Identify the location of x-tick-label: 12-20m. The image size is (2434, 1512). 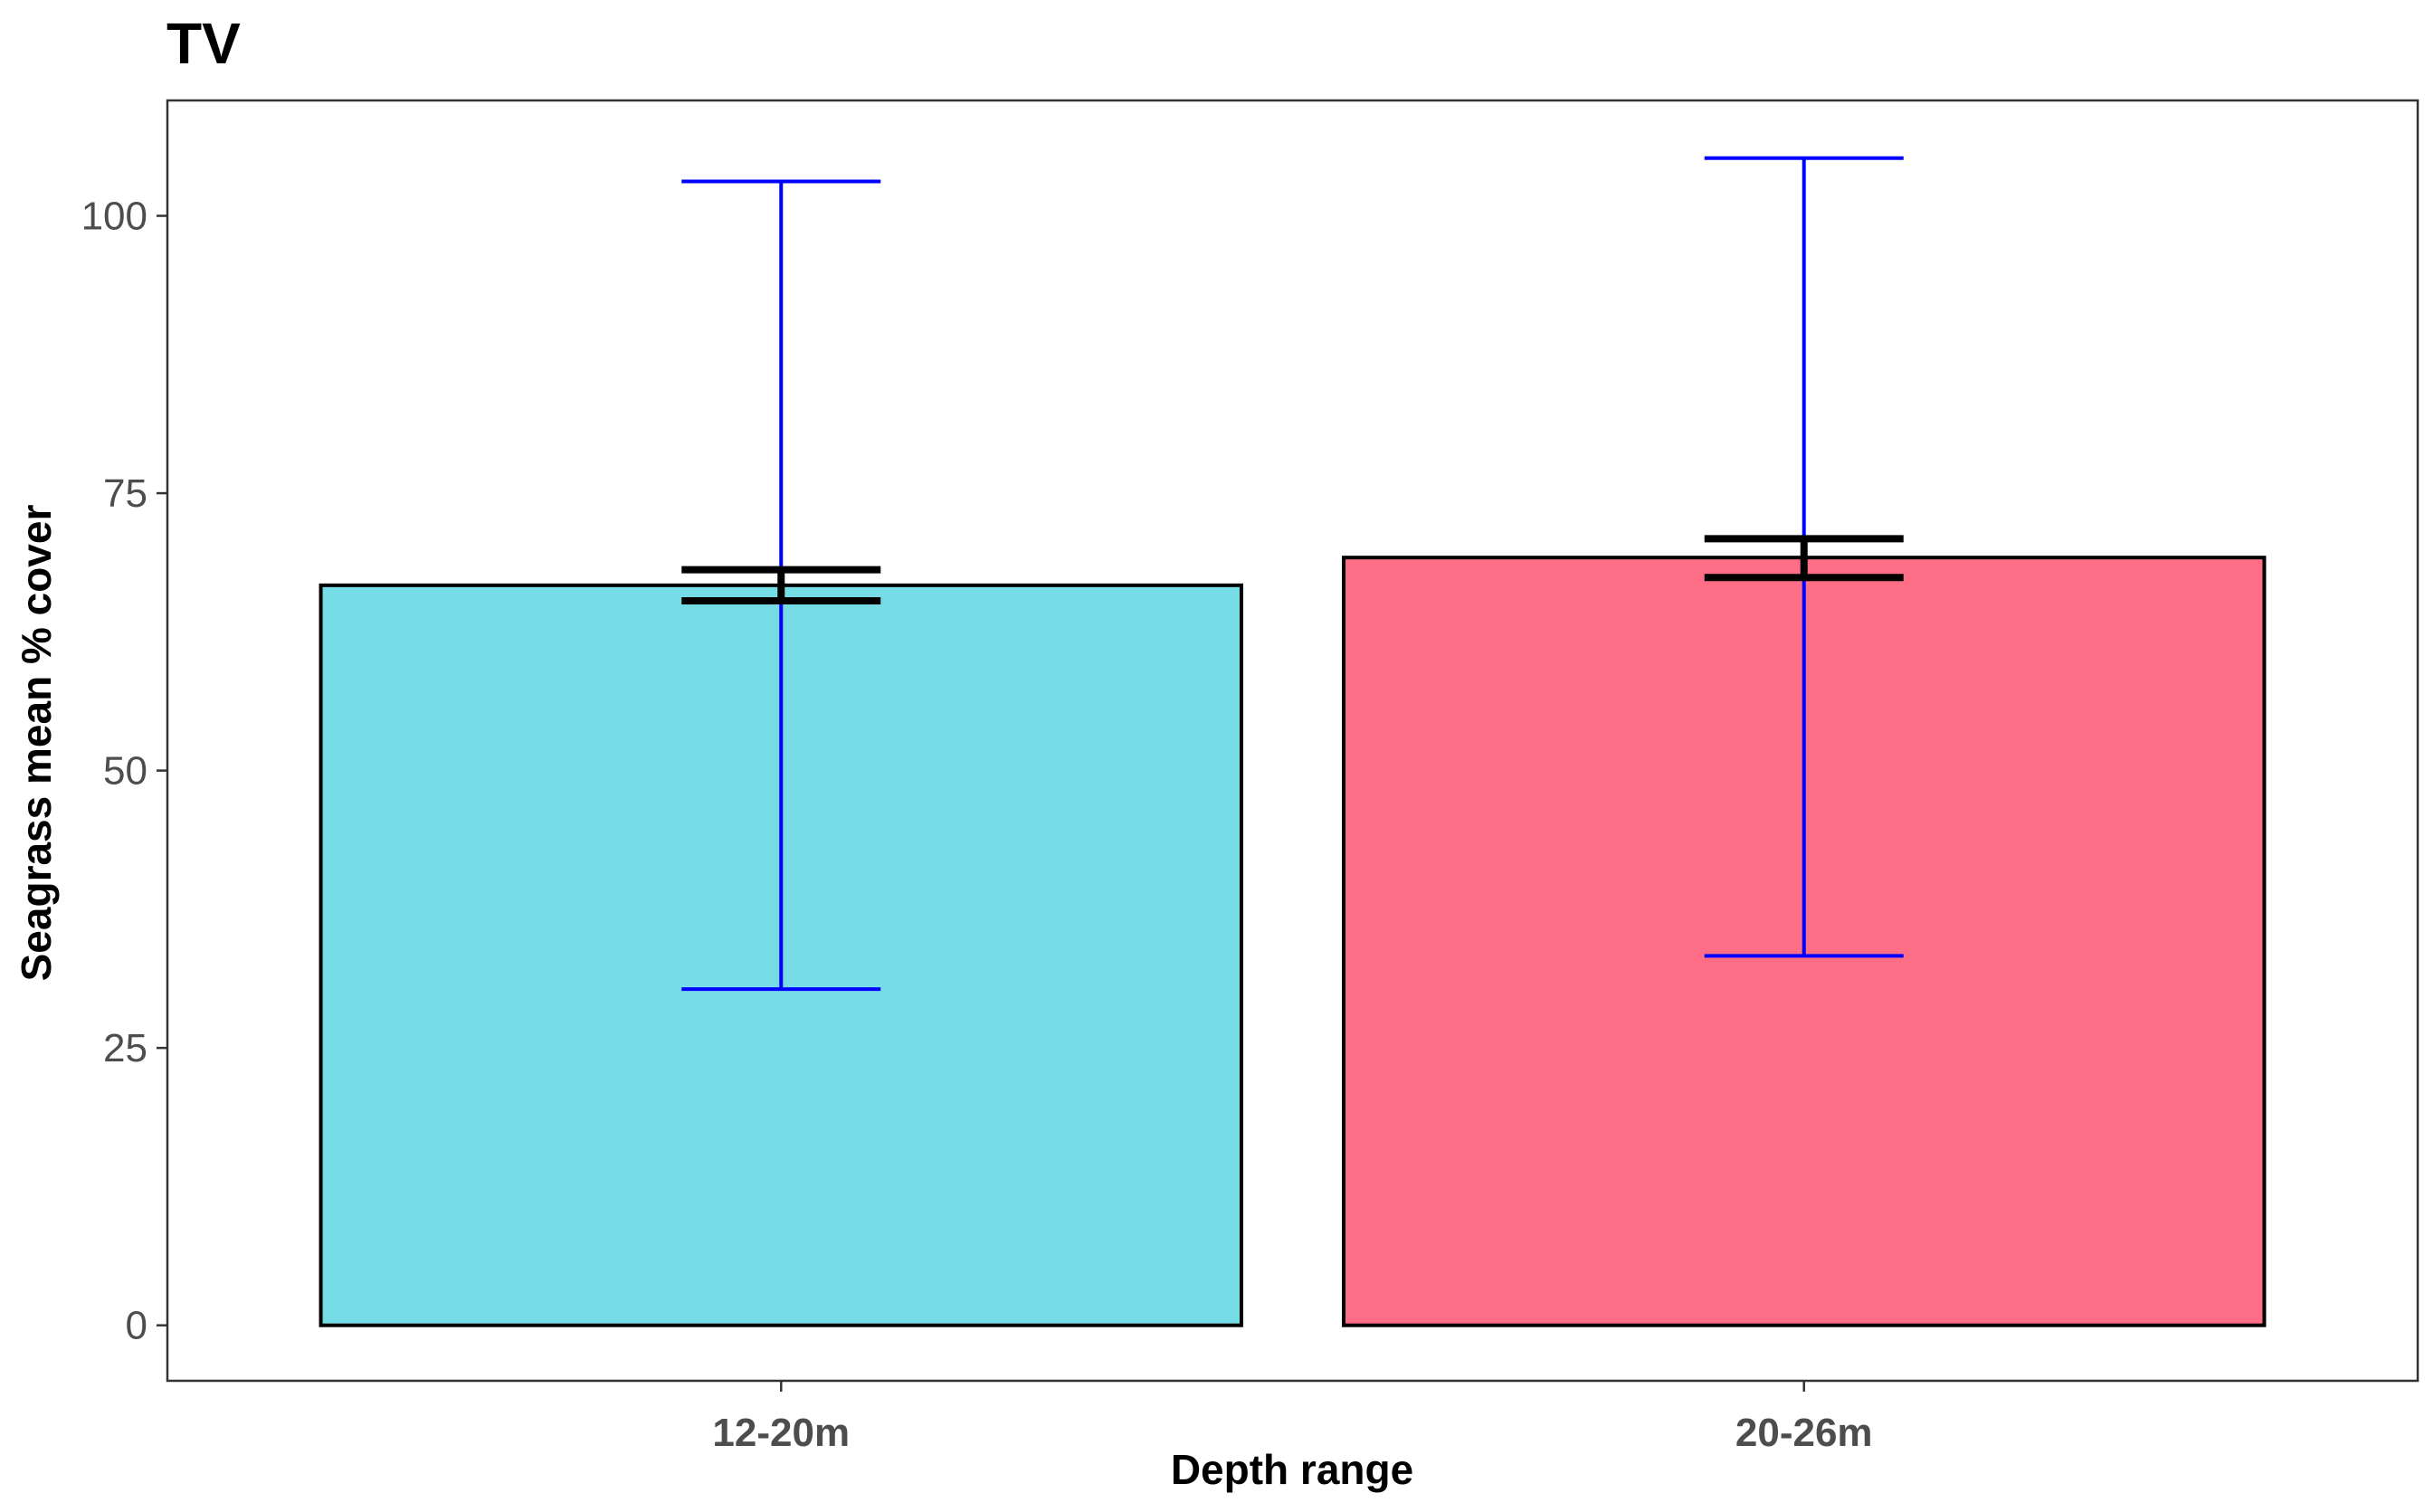
(781, 1433).